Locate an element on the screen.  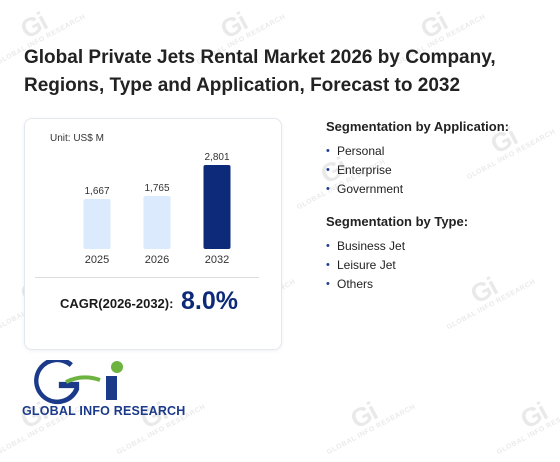
x-tick-label-2026: 2026 is located at coordinates (157, 260).